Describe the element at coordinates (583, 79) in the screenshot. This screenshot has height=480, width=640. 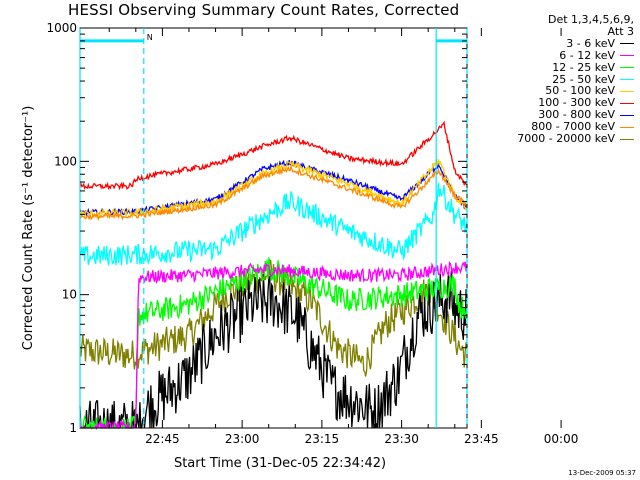
I see `legend-label: 25 - 50 keV` at that location.